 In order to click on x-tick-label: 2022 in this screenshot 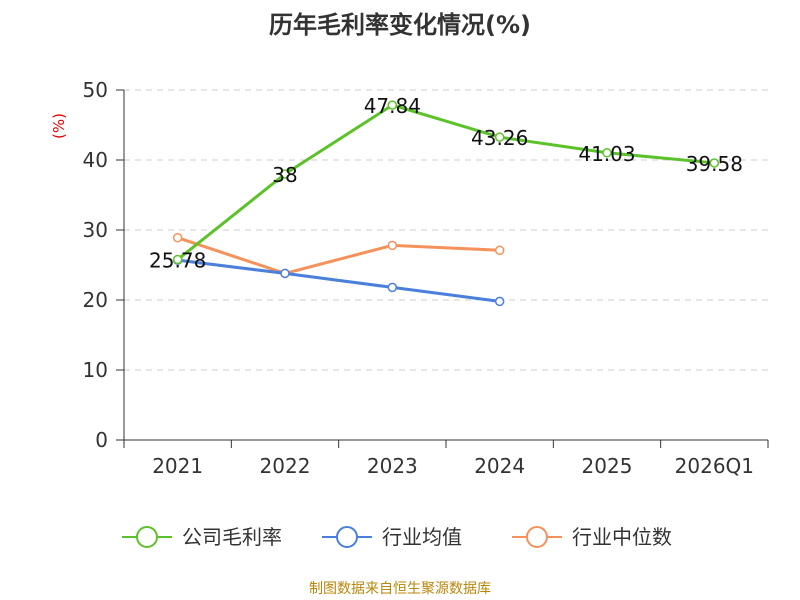, I will do `click(285, 466)`.